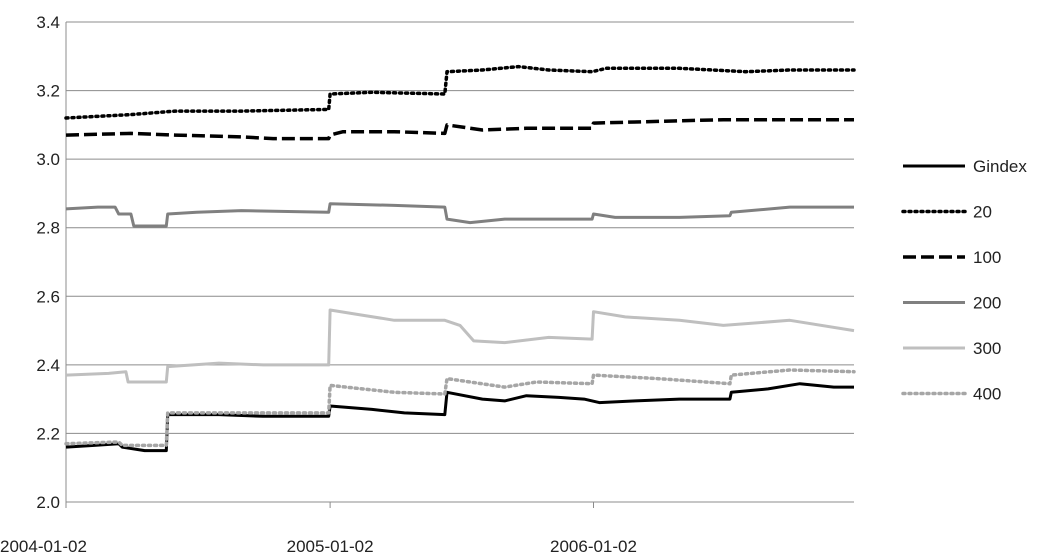 The image size is (1054, 556). Describe the element at coordinates (48, 91) in the screenshot. I see `y-tick-label: 3.2` at that location.